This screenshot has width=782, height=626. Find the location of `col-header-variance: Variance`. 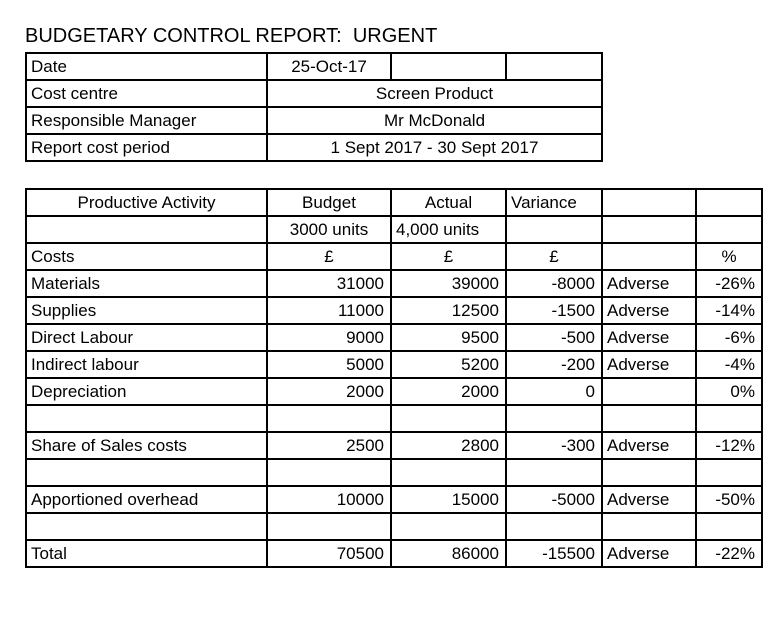

col-header-variance: Variance is located at coordinates (554, 202).